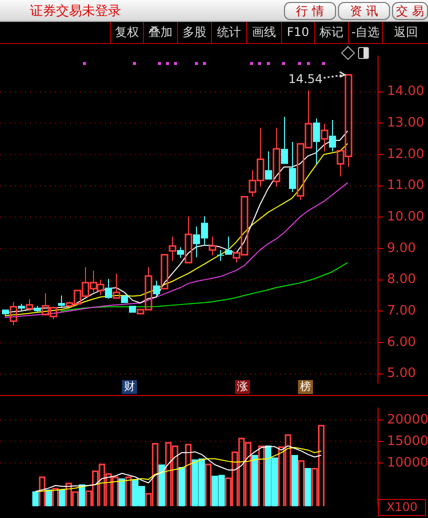  What do you see at coordinates (401, 280) in the screenshot?
I see `y-tick-label: 8.00` at bounding box center [401, 280].